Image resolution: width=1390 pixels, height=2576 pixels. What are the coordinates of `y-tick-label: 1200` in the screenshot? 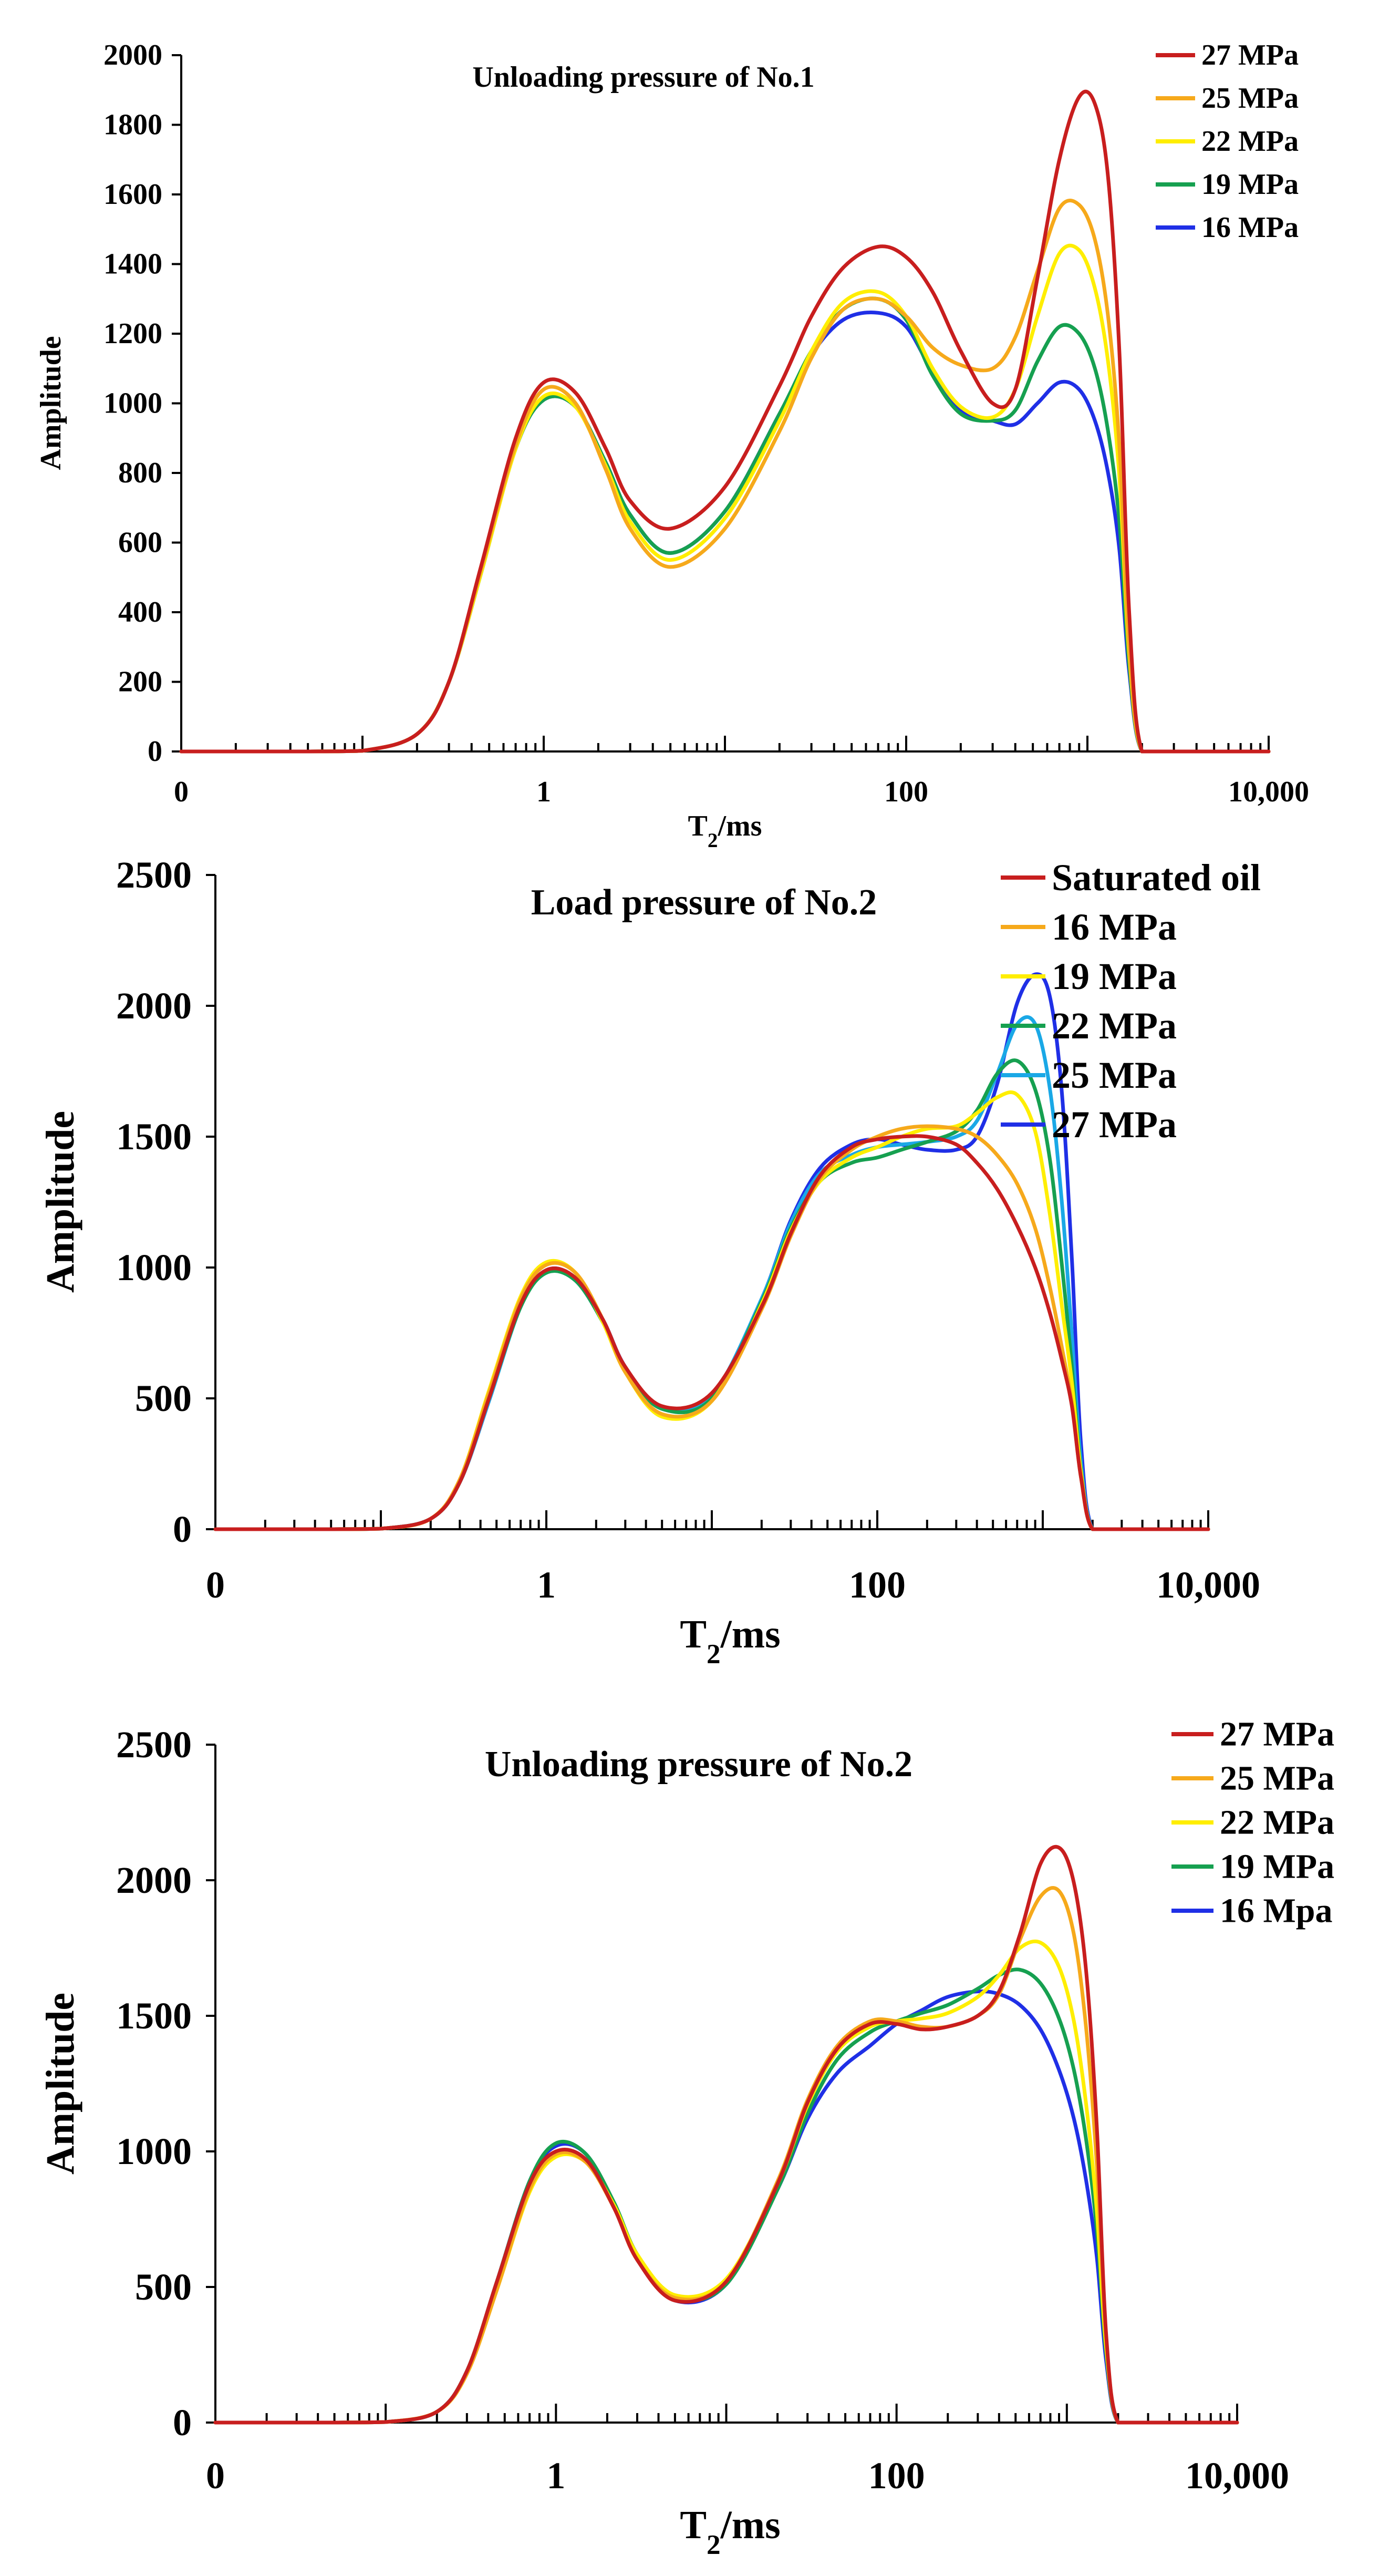 It's located at (132, 333).